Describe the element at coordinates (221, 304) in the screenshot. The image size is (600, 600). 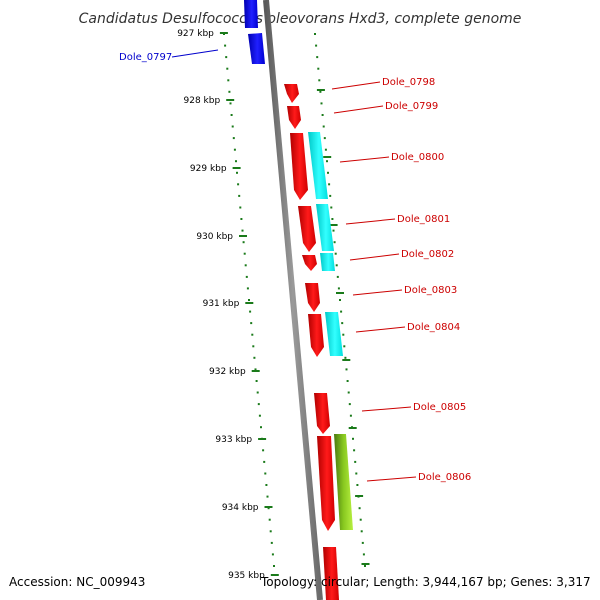
I see `tick-label: 931 kbp` at that location.